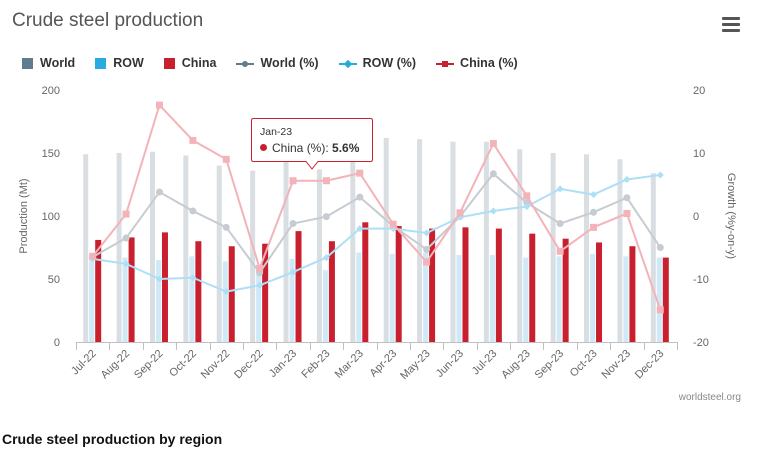 The image size is (773, 454). What do you see at coordinates (199, 63) in the screenshot?
I see `legend-label: China` at bounding box center [199, 63].